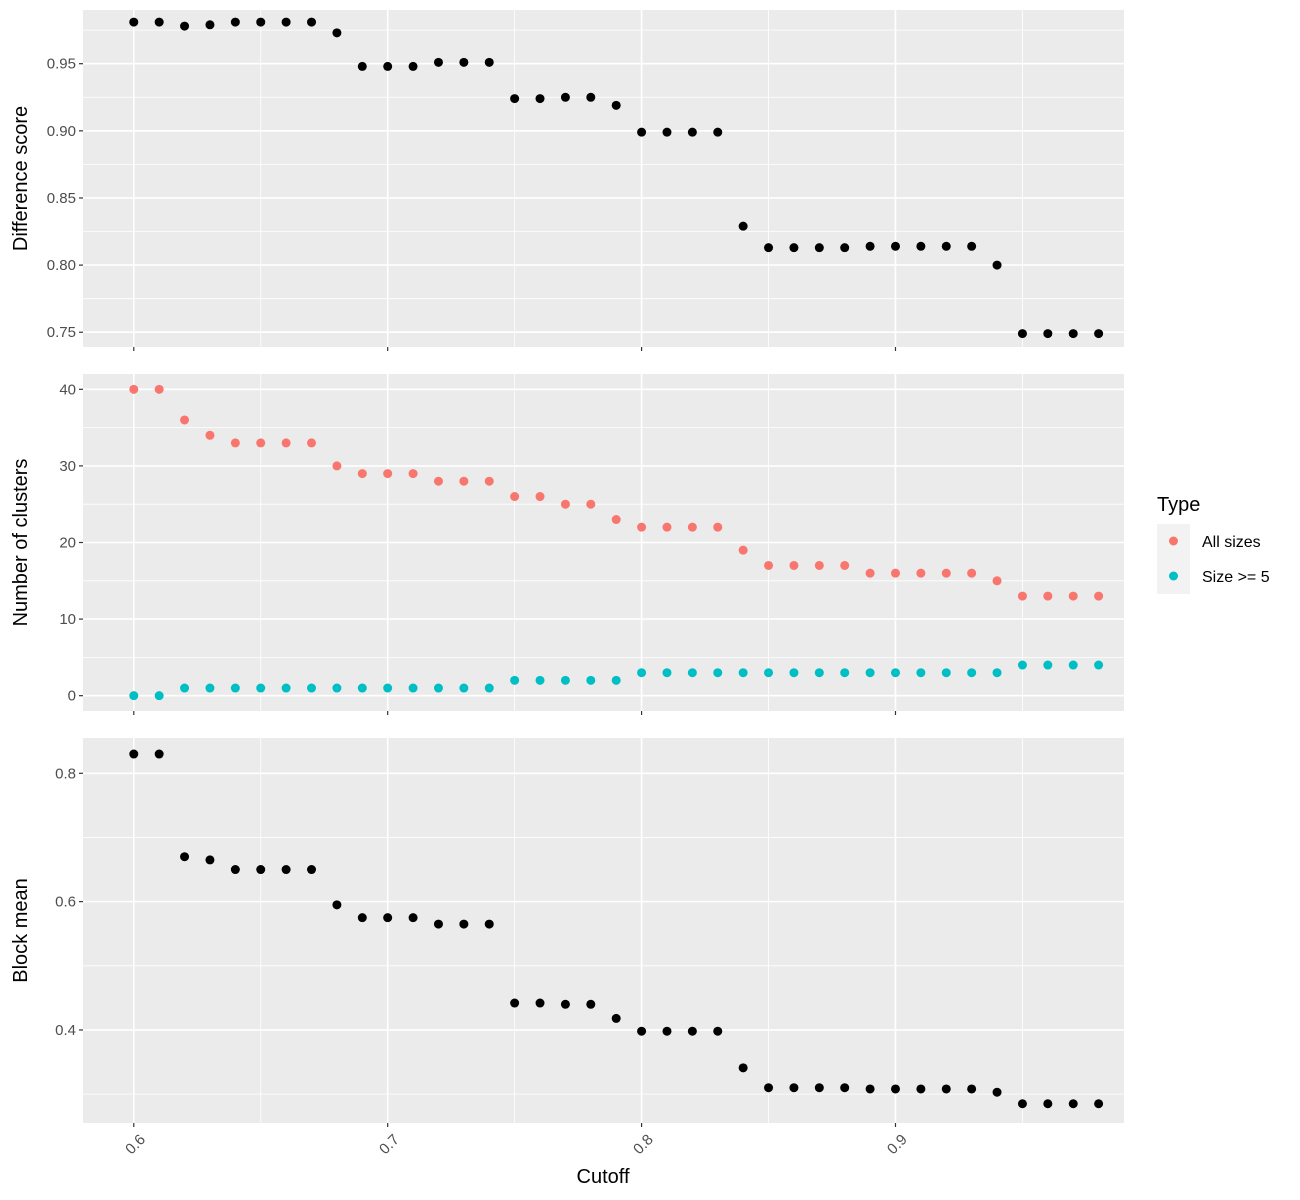 The height and width of the screenshot is (1200, 1300). Describe the element at coordinates (1213, 544) in the screenshot. I see `legend: Type All sizes Size >= 5` at that location.